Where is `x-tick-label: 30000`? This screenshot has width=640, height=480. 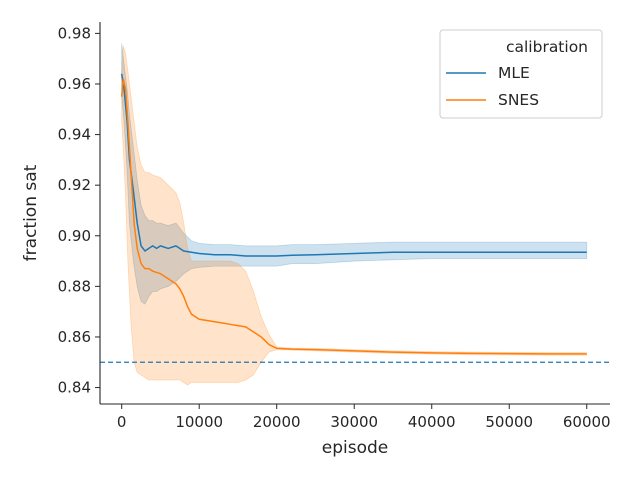 x-tick-label: 30000 is located at coordinates (354, 422).